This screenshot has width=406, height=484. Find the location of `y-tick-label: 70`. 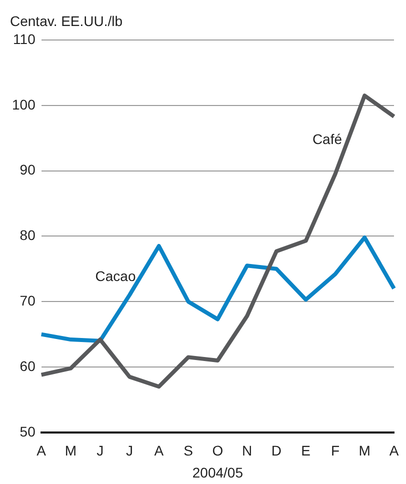

y-tick-label: 70 is located at coordinates (28, 300).